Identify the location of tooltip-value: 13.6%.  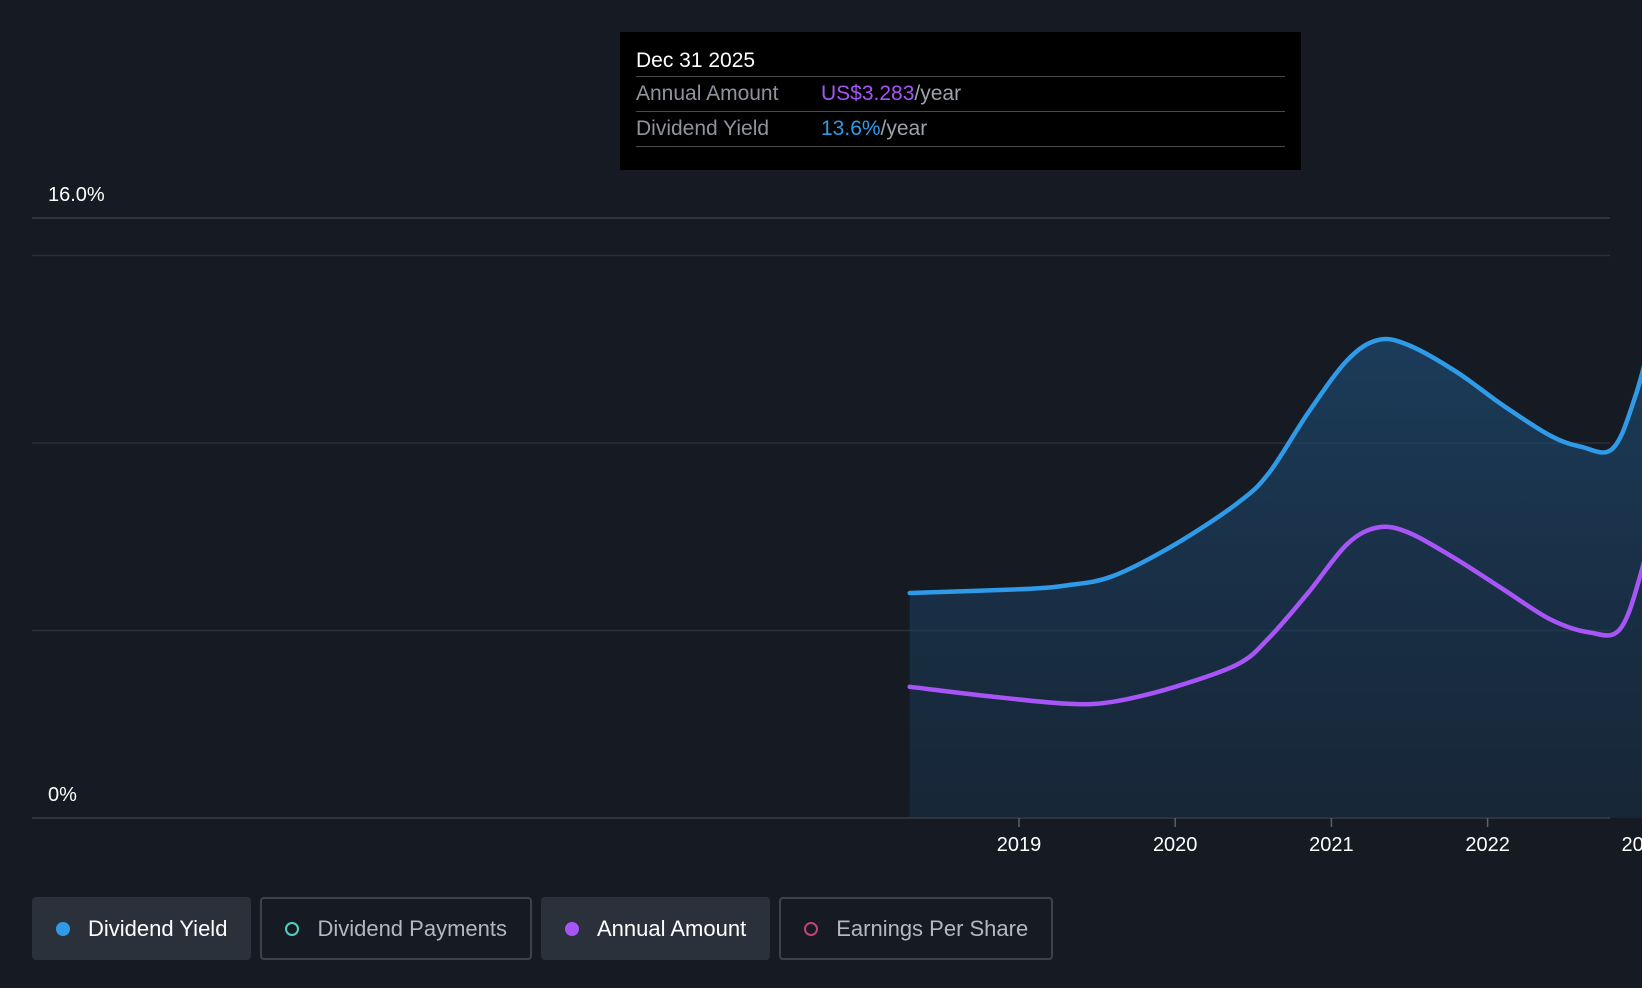
(851, 128).